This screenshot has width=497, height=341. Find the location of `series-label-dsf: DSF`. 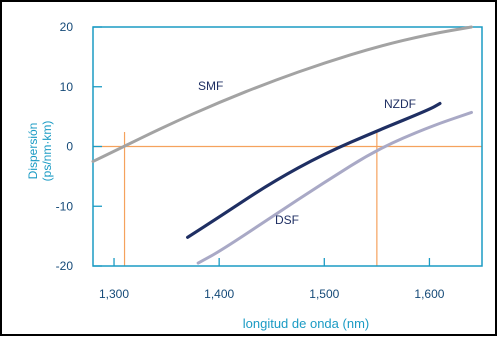

series-label-dsf: DSF is located at coordinates (287, 220).